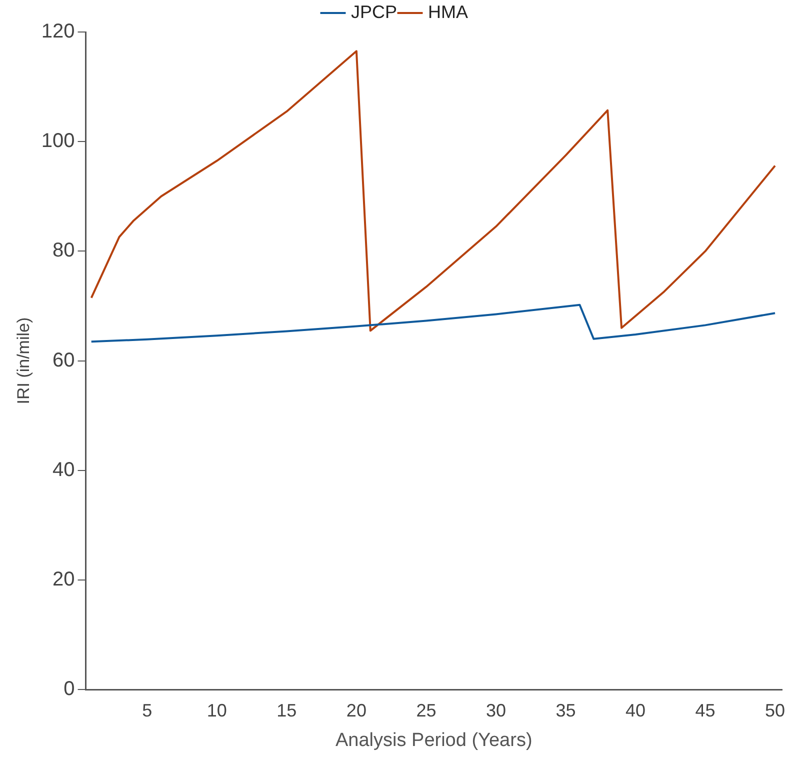  What do you see at coordinates (635, 710) in the screenshot?
I see `x-tick-label: 40` at bounding box center [635, 710].